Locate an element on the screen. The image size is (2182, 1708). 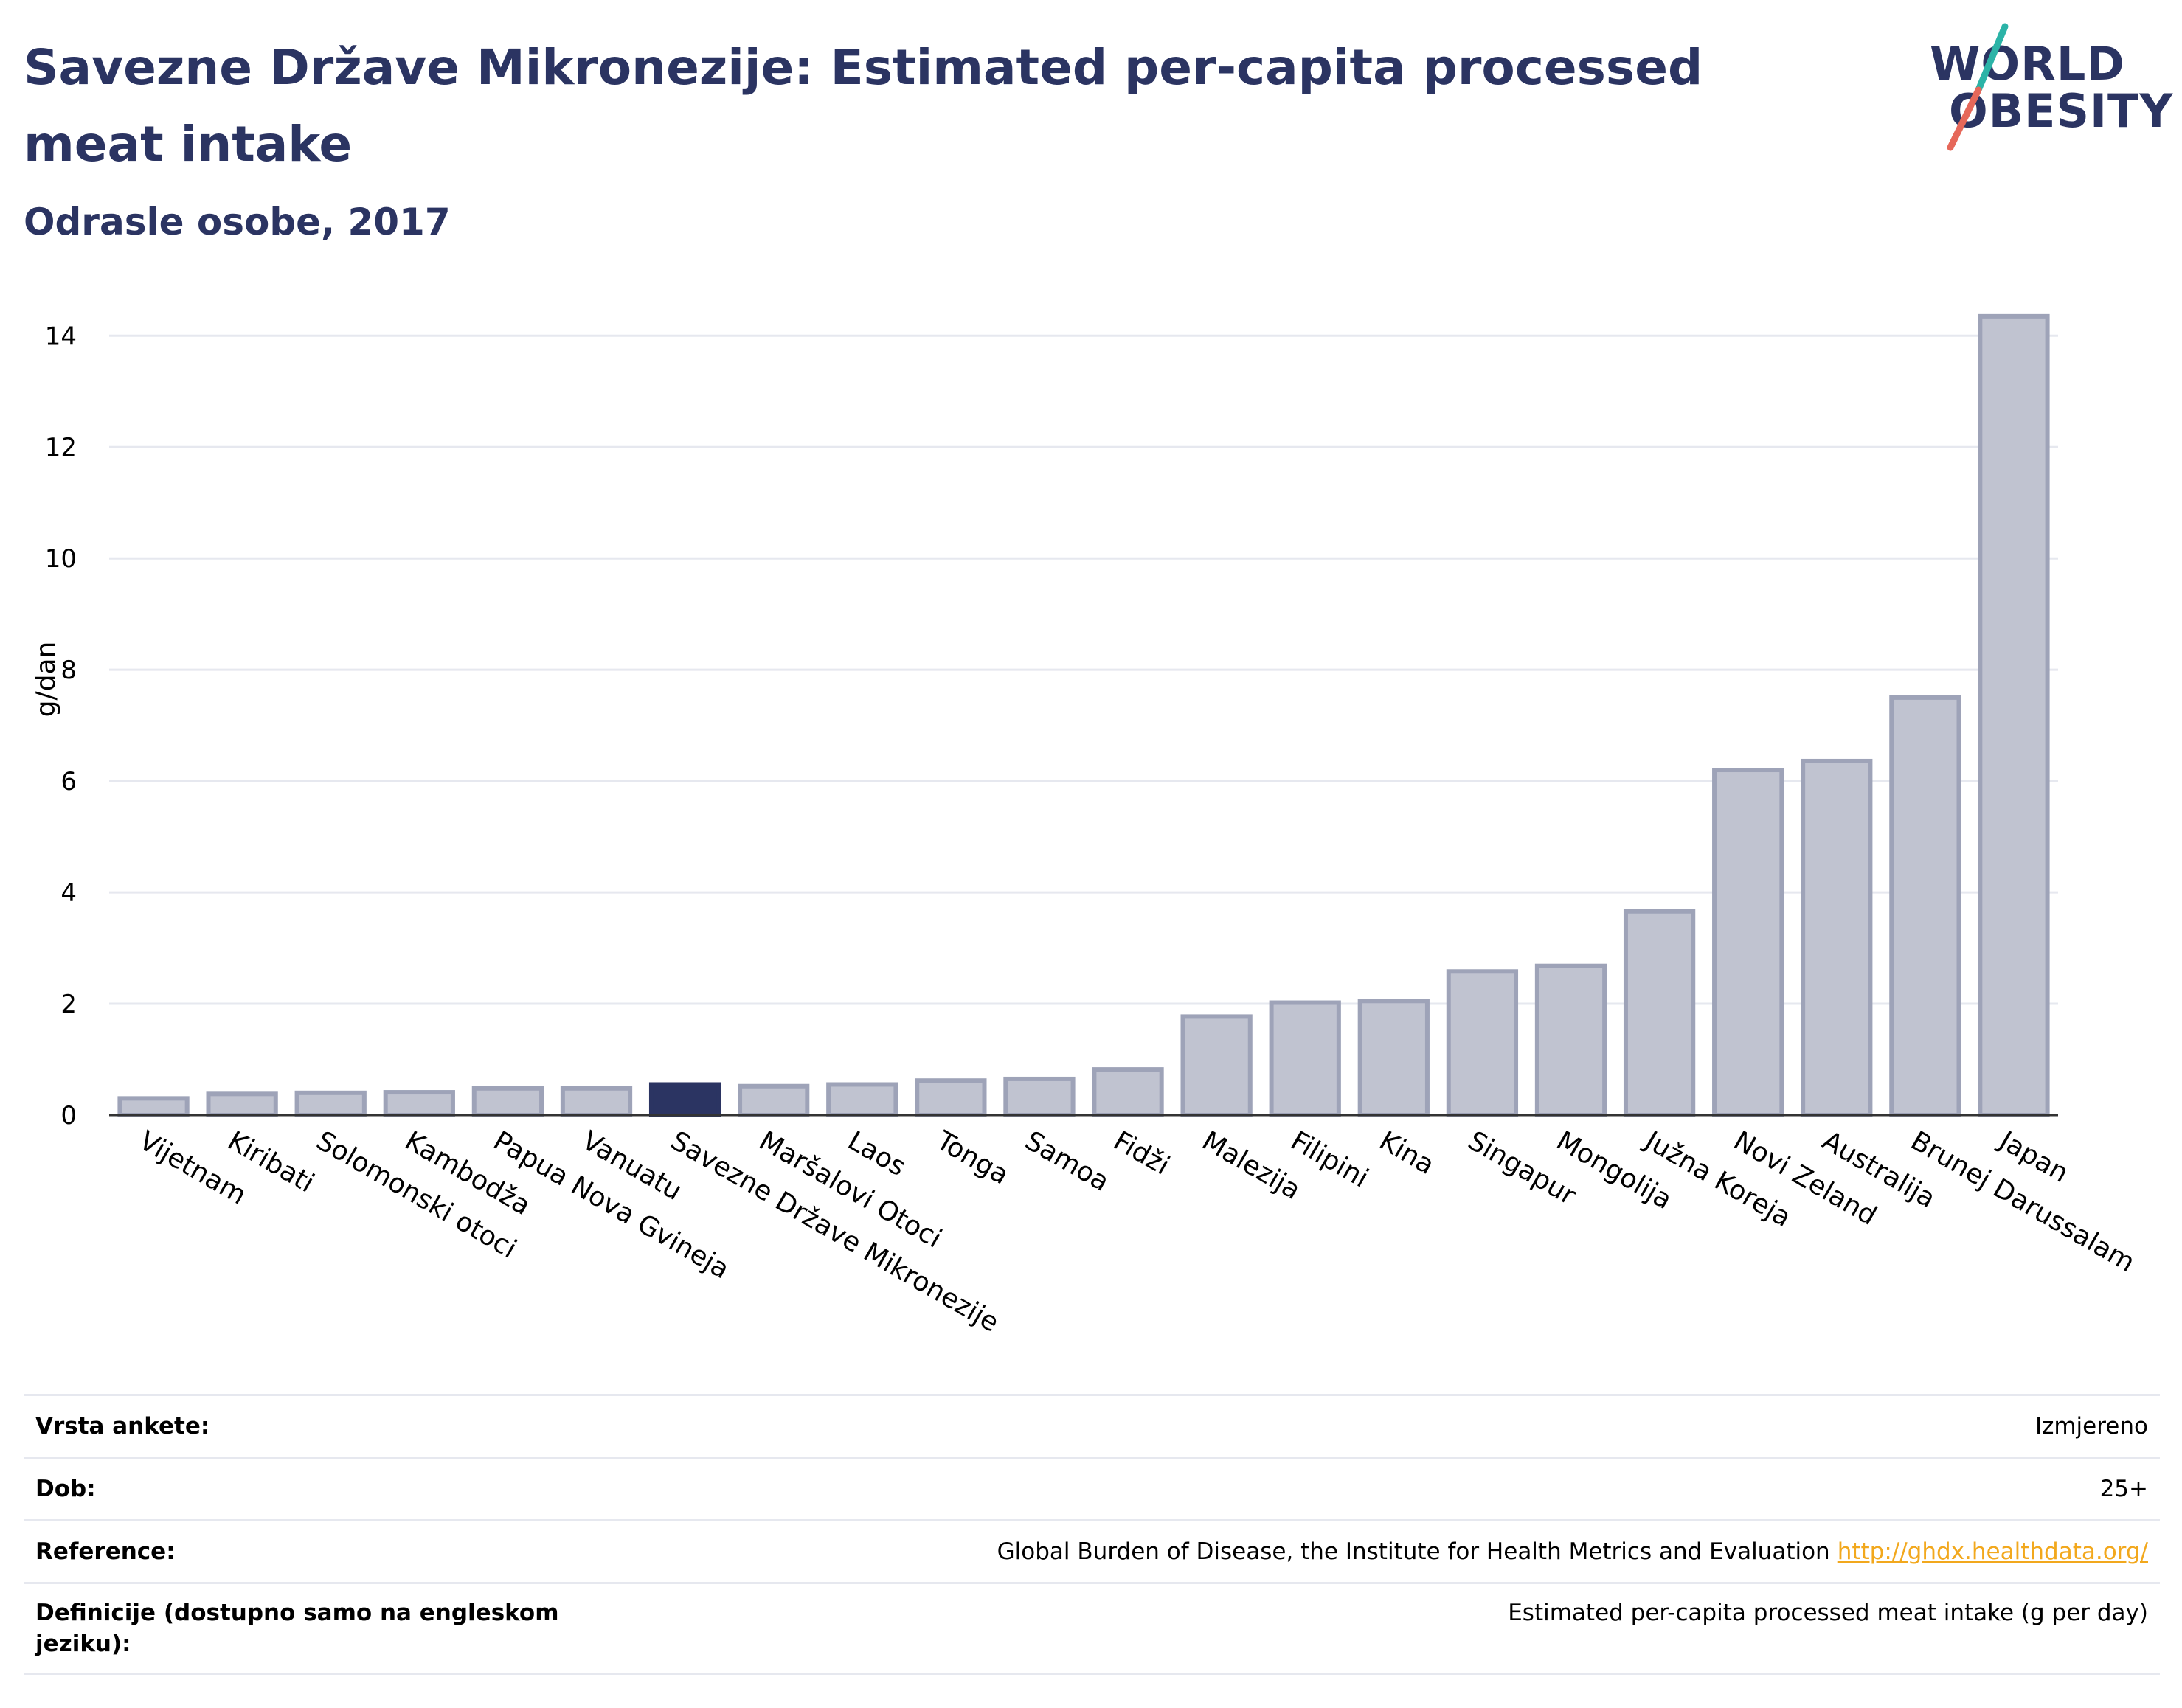
y-tick-label: 8 is located at coordinates (68, 670).